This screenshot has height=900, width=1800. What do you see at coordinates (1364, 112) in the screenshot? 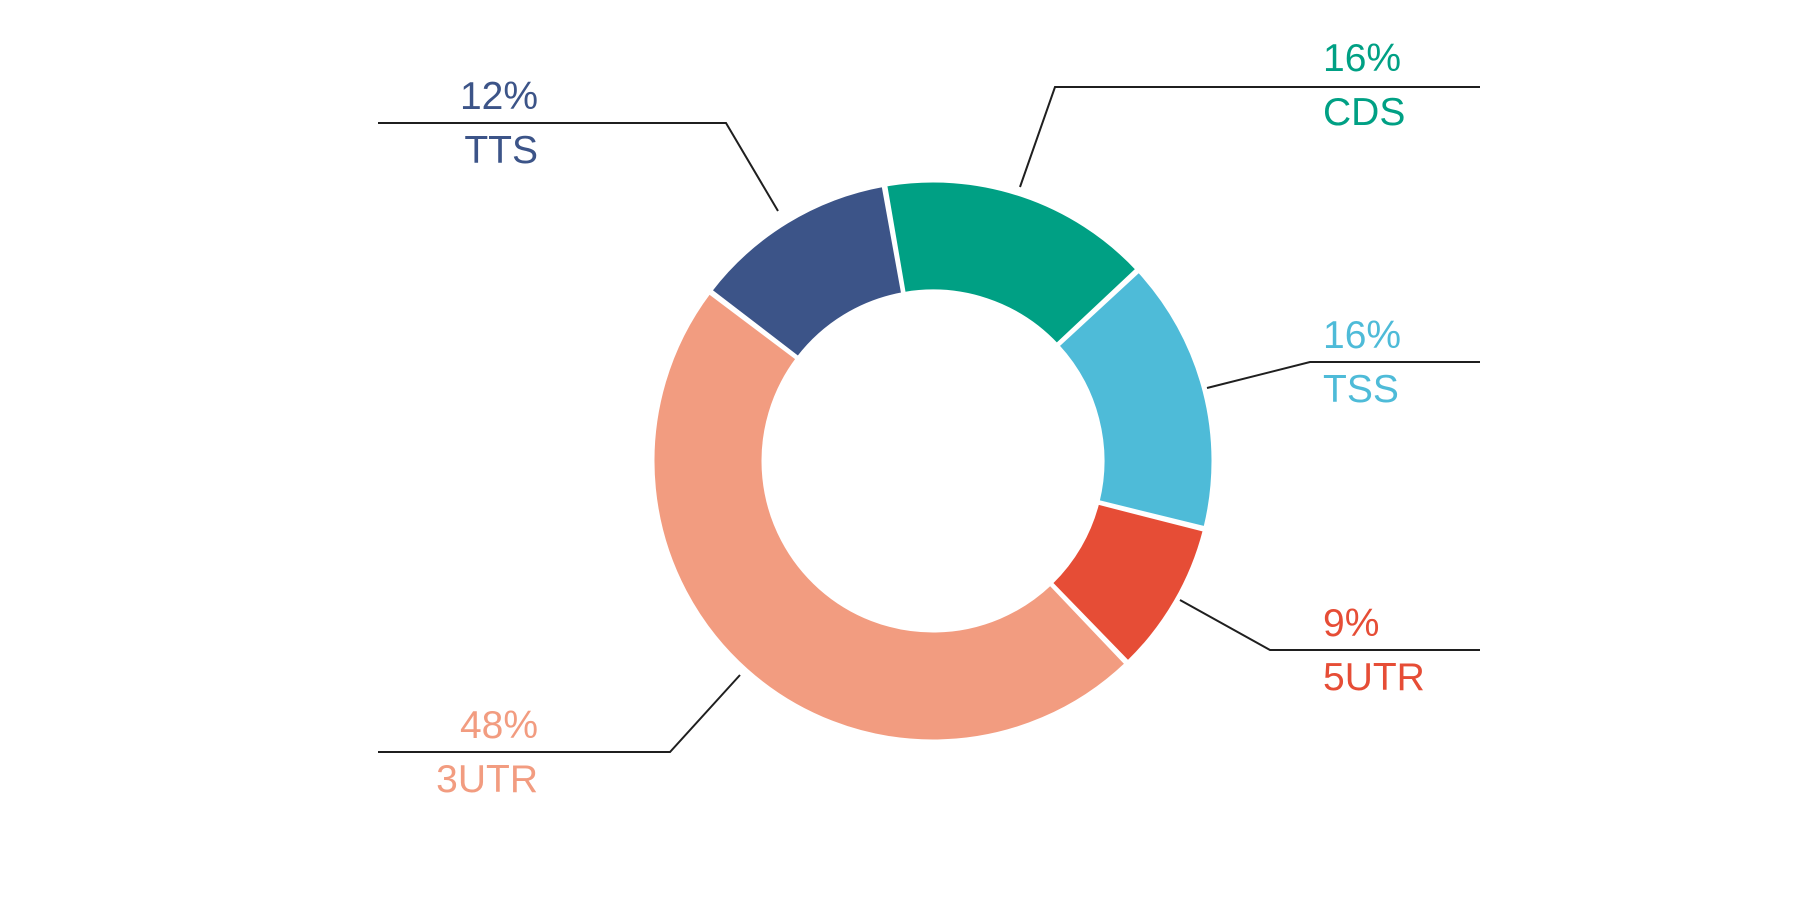
I see `category-label-cds: CDS` at bounding box center [1364, 112].